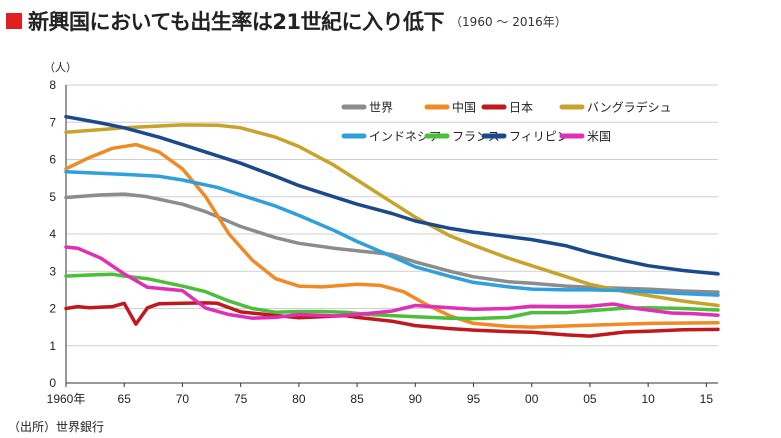 This screenshot has width=781, height=438. Describe the element at coordinates (476, 137) in the screenshot. I see `legend-label: フランス` at that location.